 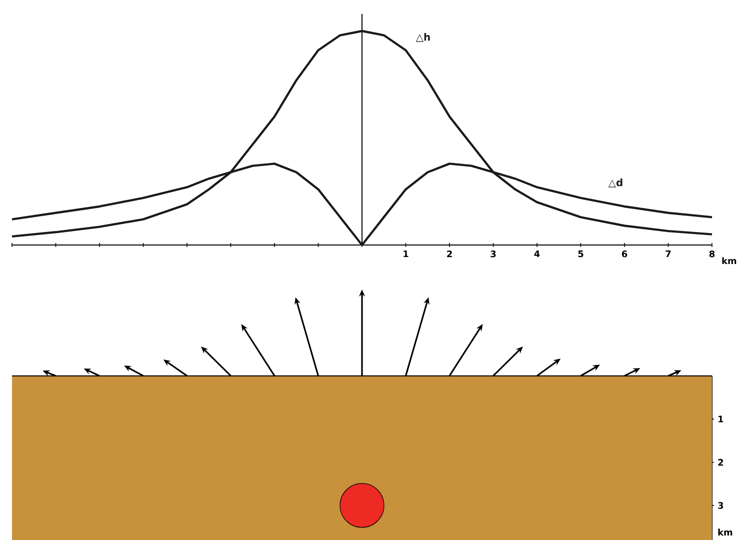 I want to click on y-tick-label: 2, so click(x=720, y=462).